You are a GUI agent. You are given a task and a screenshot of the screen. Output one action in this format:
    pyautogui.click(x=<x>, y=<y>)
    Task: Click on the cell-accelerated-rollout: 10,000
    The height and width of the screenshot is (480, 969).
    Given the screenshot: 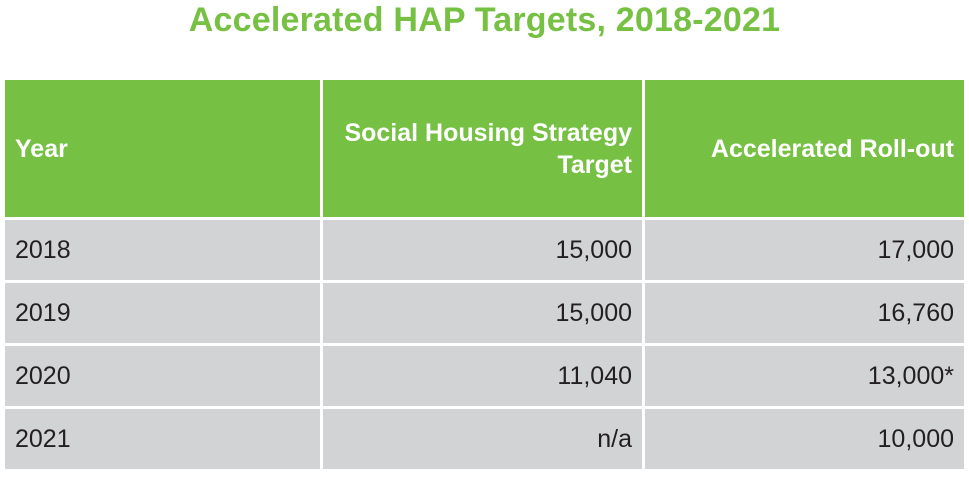 What is the action you would take?
    pyautogui.click(x=804, y=439)
    